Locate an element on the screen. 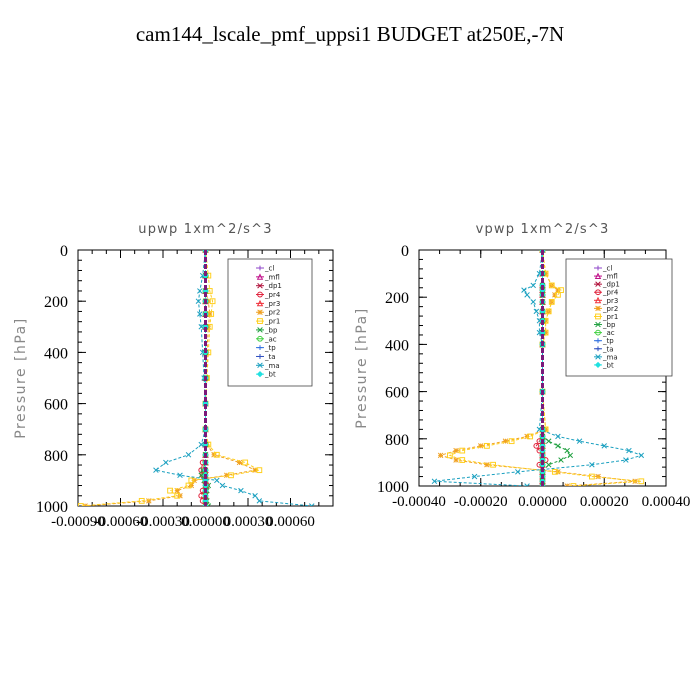  y-axis-label: Pressure [hPa] is located at coordinates (21, 377).